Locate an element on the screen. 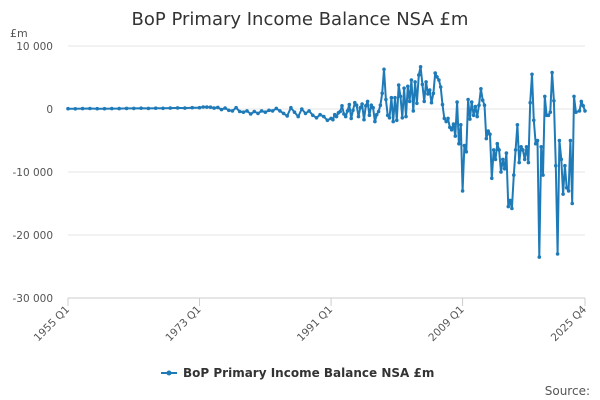 The image size is (600, 400). legend: BoP Primary Income Balance NSA £m is located at coordinates (297, 373).